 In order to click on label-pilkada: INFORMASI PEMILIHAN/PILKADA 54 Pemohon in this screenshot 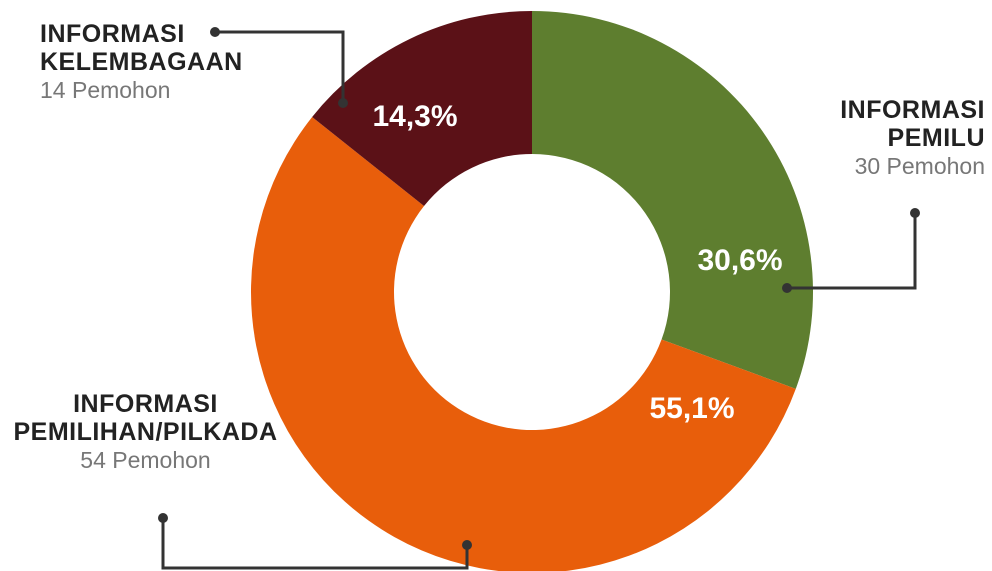, I will do `click(145, 432)`.